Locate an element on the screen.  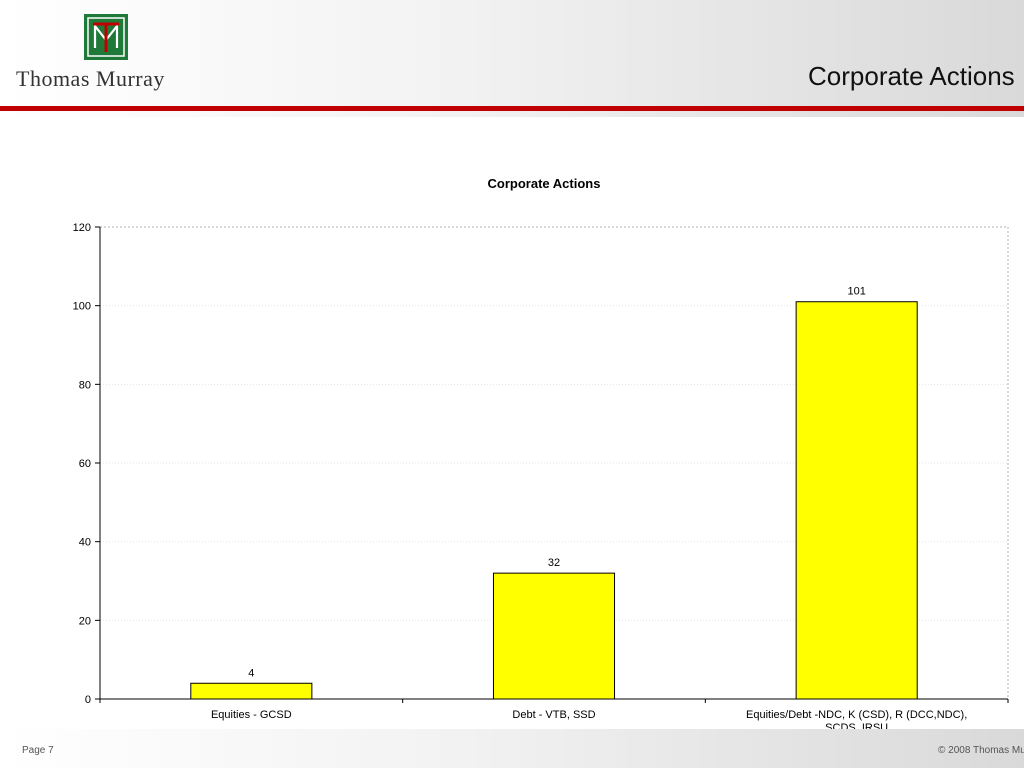
y-tick-label: 80 is located at coordinates (85, 385).